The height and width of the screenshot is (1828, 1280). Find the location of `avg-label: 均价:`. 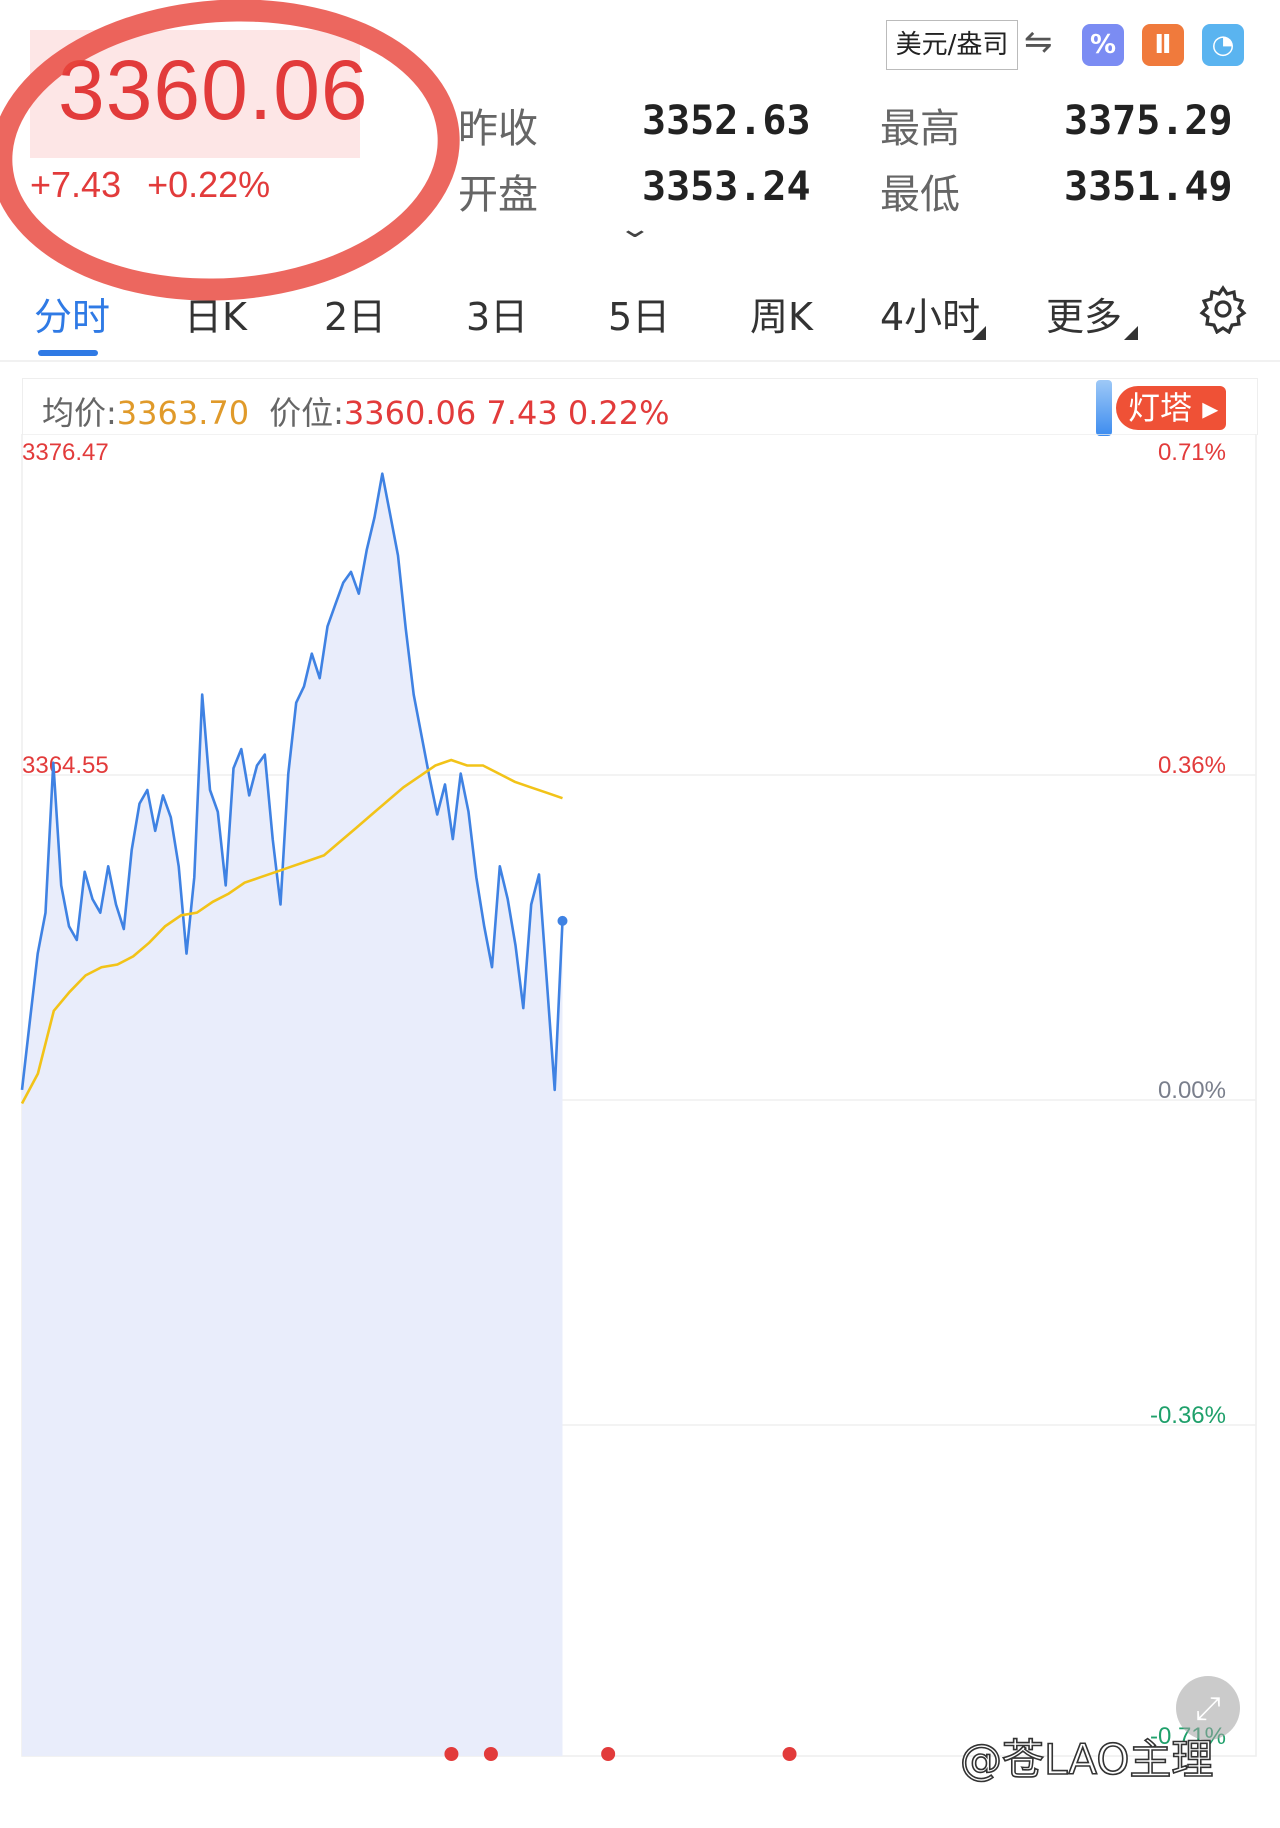

avg-label: 均价: is located at coordinates (79, 413).